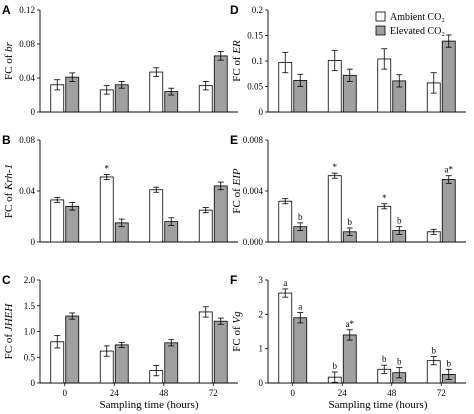  I want to click on y-tick-label: 0.008, so click(253, 140).